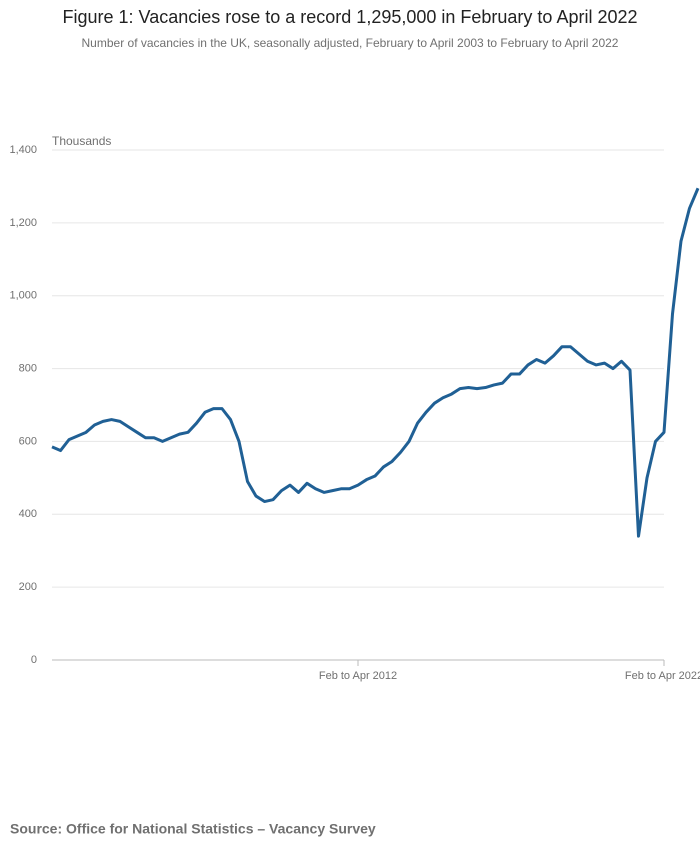 The width and height of the screenshot is (700, 857). I want to click on y-tick-label: 1,400, so click(23, 150).